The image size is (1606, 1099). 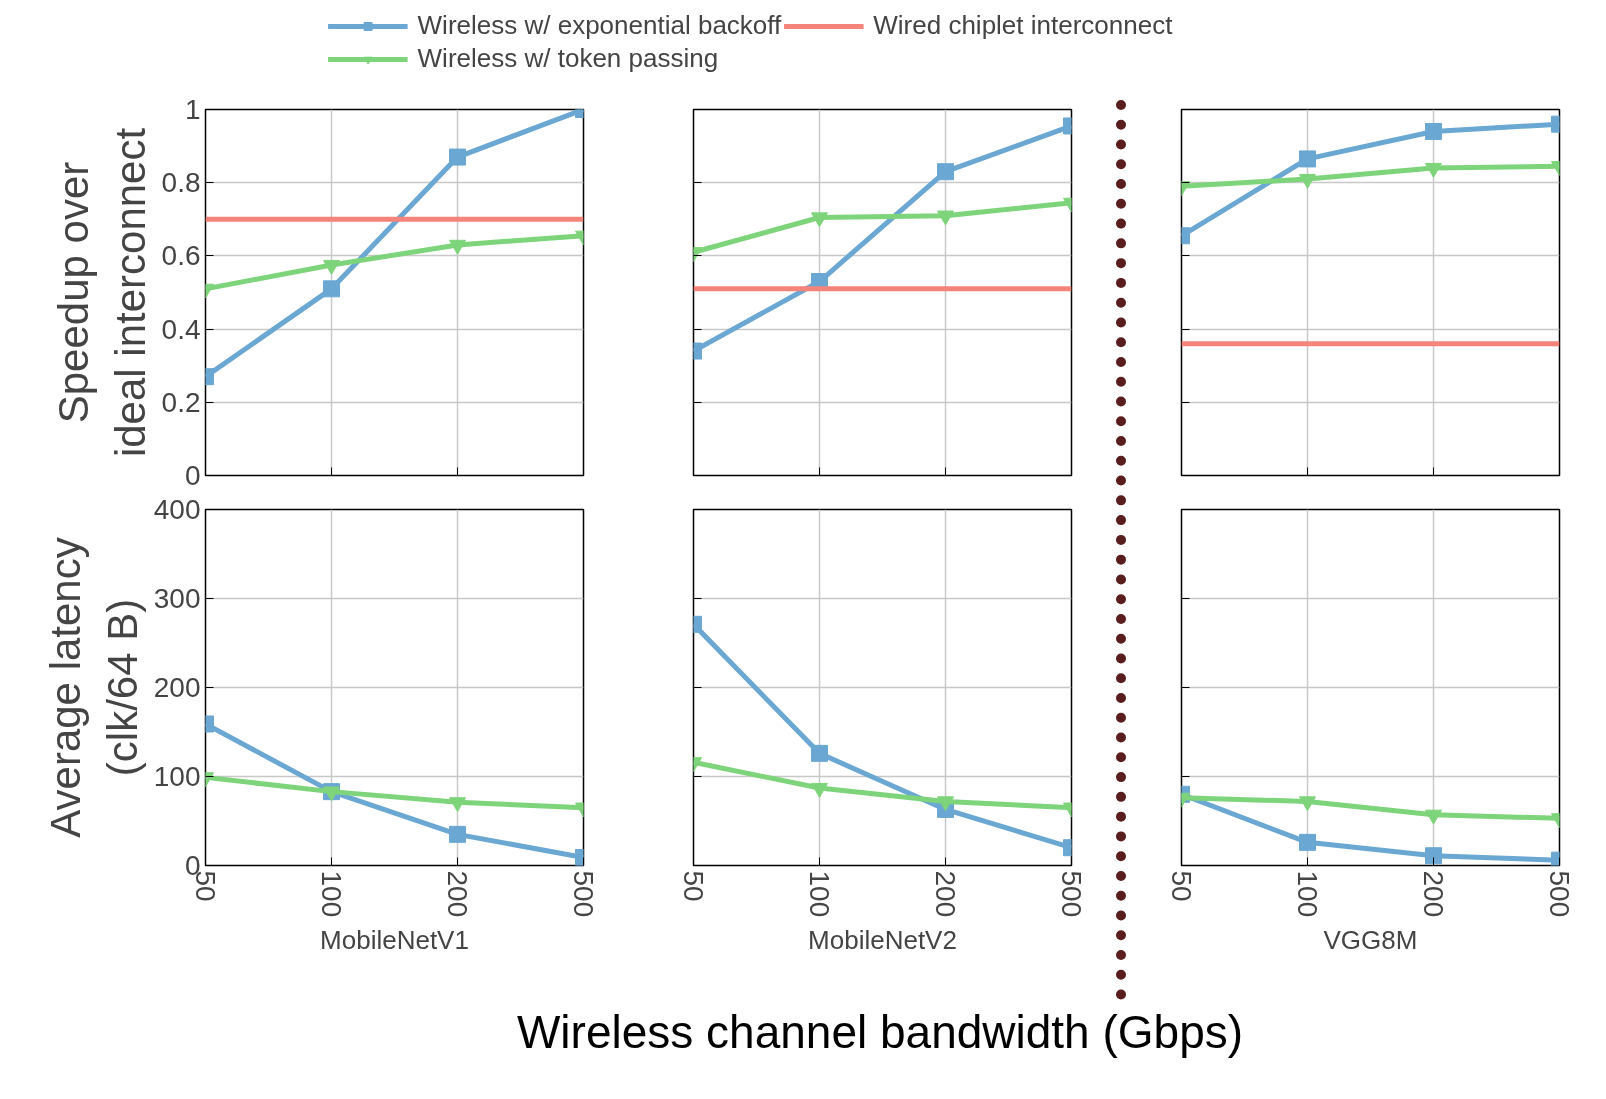 I want to click on y-tick-label: 100, so click(x=177, y=776).